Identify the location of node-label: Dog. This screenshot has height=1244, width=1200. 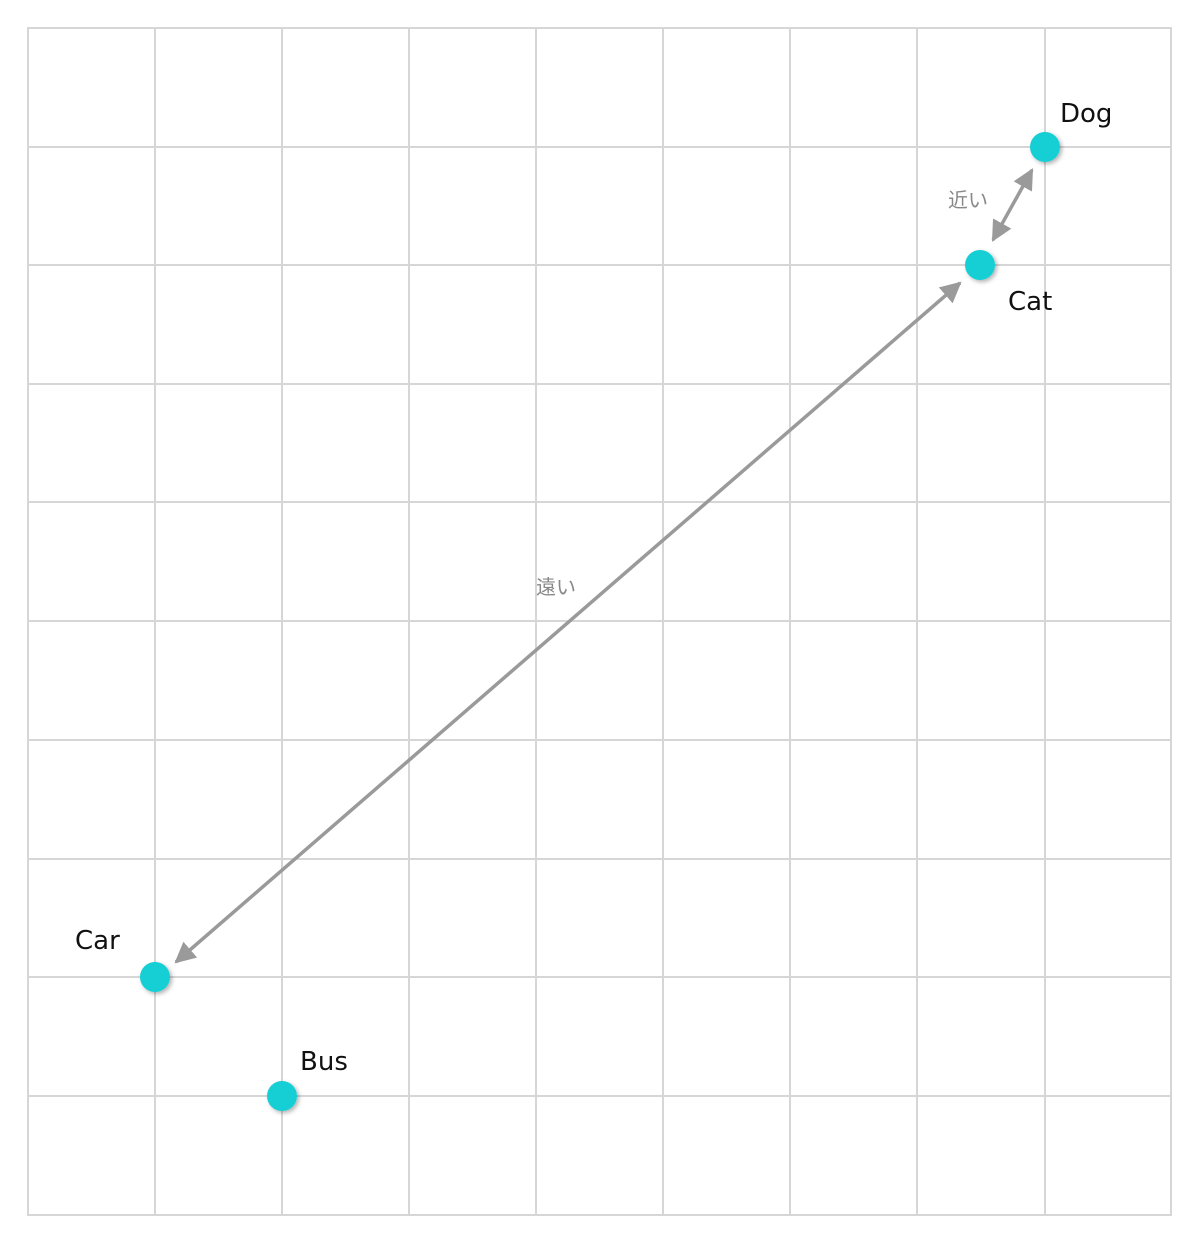
(1086, 114).